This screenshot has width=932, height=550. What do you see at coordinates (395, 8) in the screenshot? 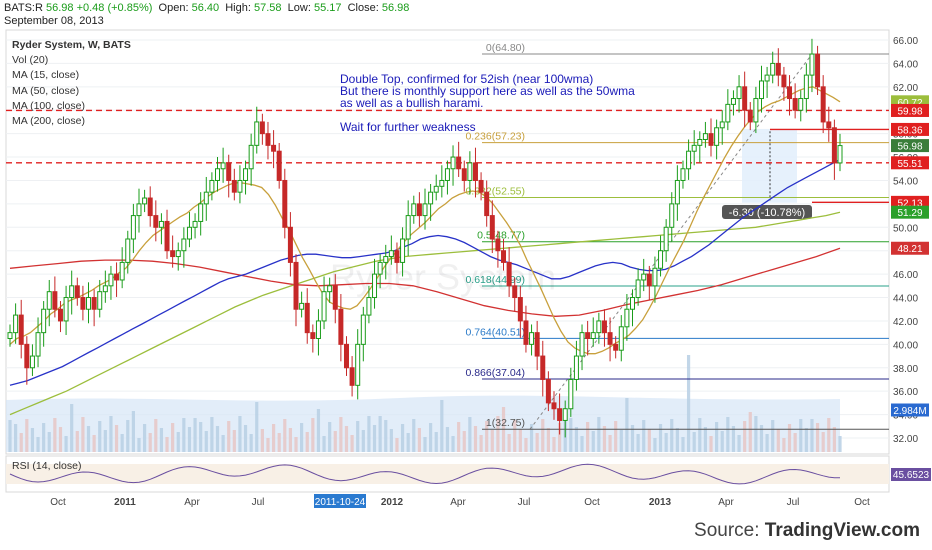
I see `close-value: 56.98` at bounding box center [395, 8].